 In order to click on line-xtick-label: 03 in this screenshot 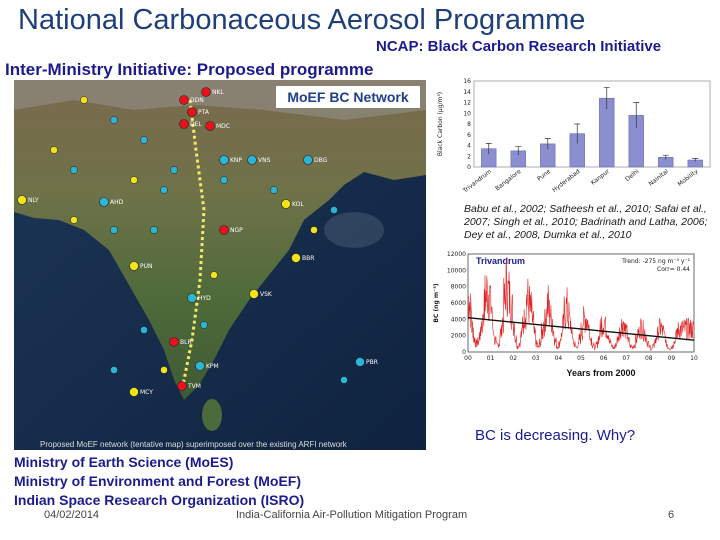, I will do `click(536, 358)`.